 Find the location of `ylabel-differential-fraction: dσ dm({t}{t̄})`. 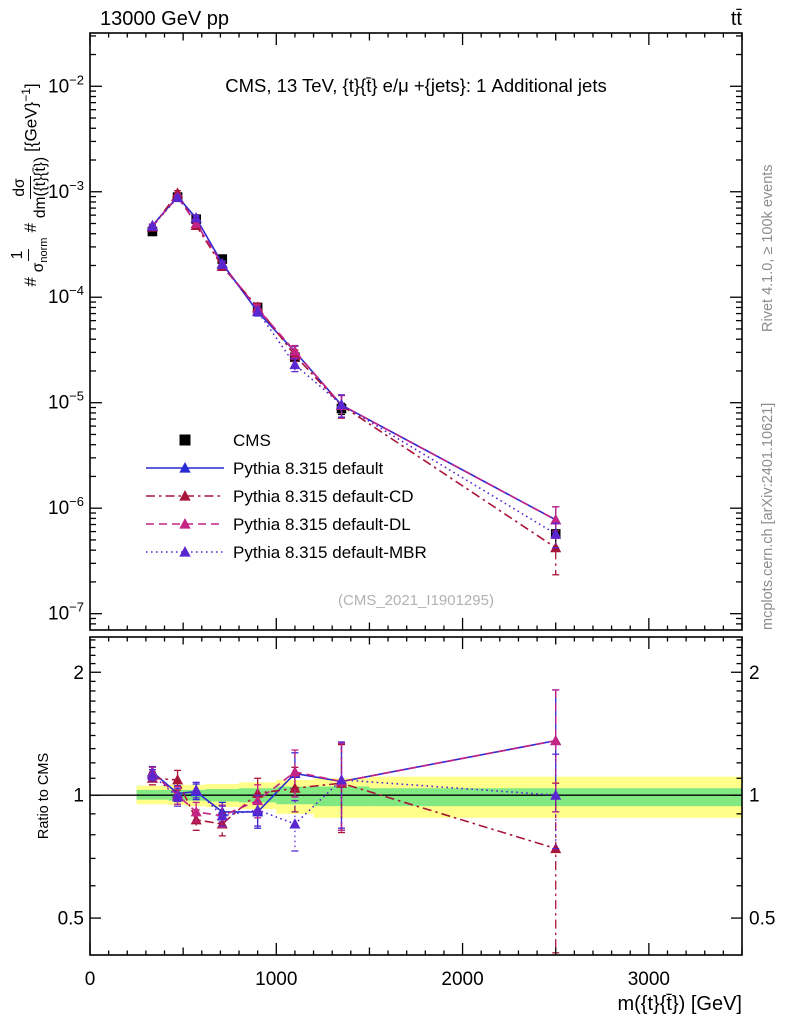

ylabel-differential-fraction: dσ dm({t}{t̄}) is located at coordinates (30, 187).